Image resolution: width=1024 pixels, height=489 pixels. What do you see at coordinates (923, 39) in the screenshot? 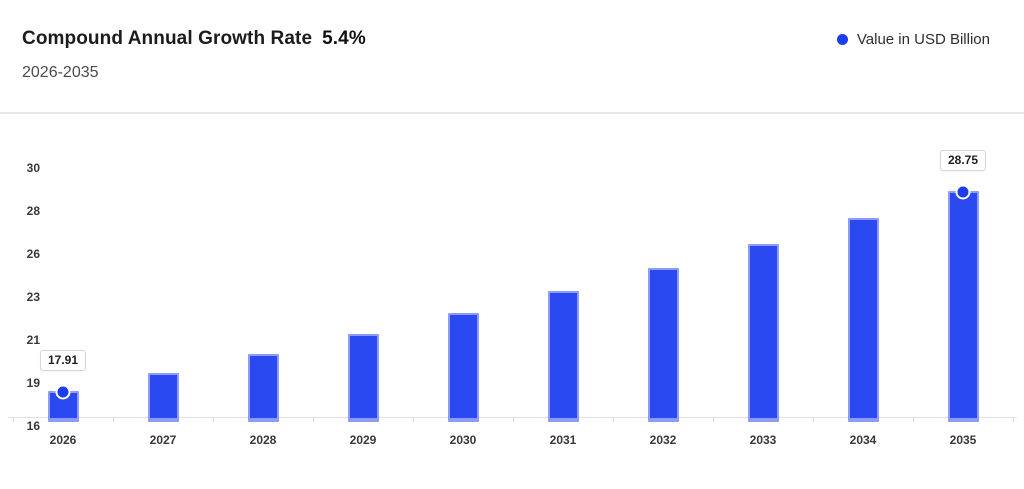
I see `legend-label: Value in USD Billion` at bounding box center [923, 39].